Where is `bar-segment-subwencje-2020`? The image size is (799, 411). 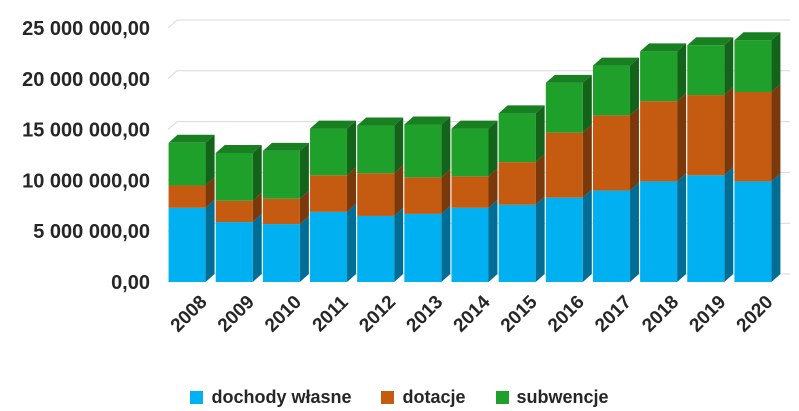 bar-segment-subwencje-2020 is located at coordinates (757, 62).